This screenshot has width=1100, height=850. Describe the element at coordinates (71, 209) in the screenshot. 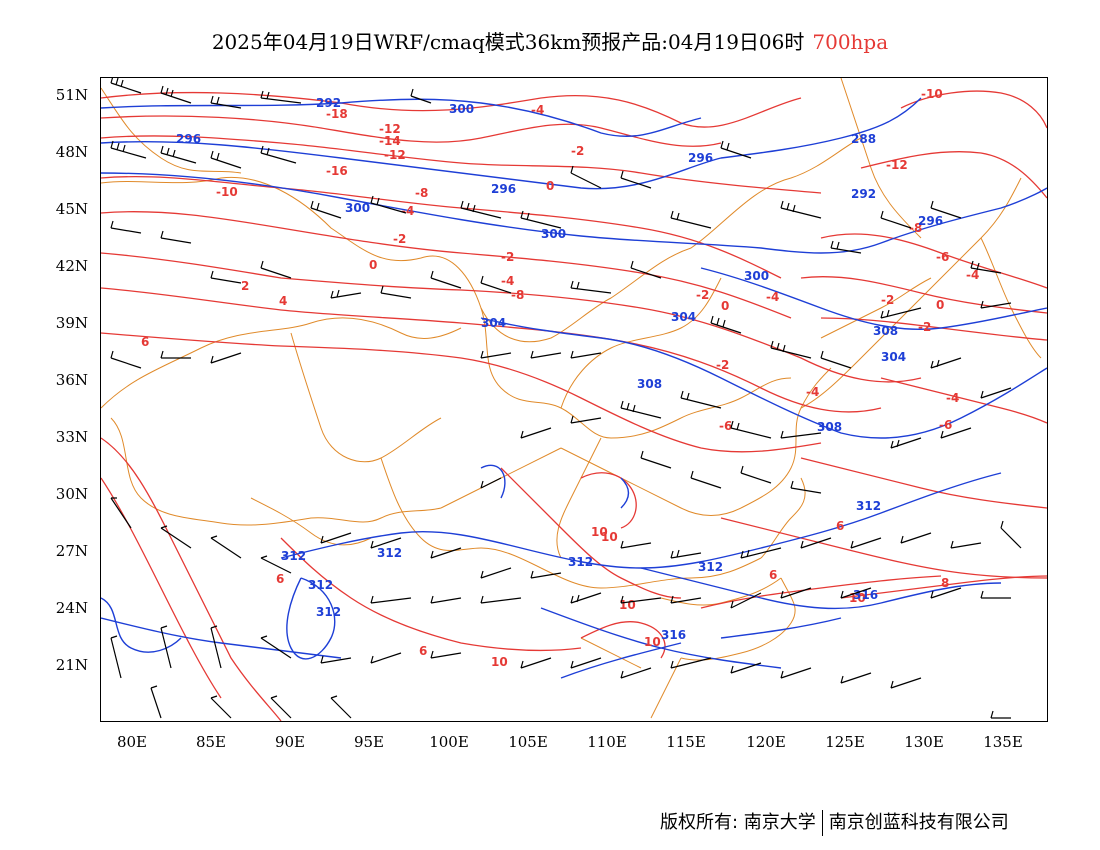

I see `lat-label: 45N` at that location.